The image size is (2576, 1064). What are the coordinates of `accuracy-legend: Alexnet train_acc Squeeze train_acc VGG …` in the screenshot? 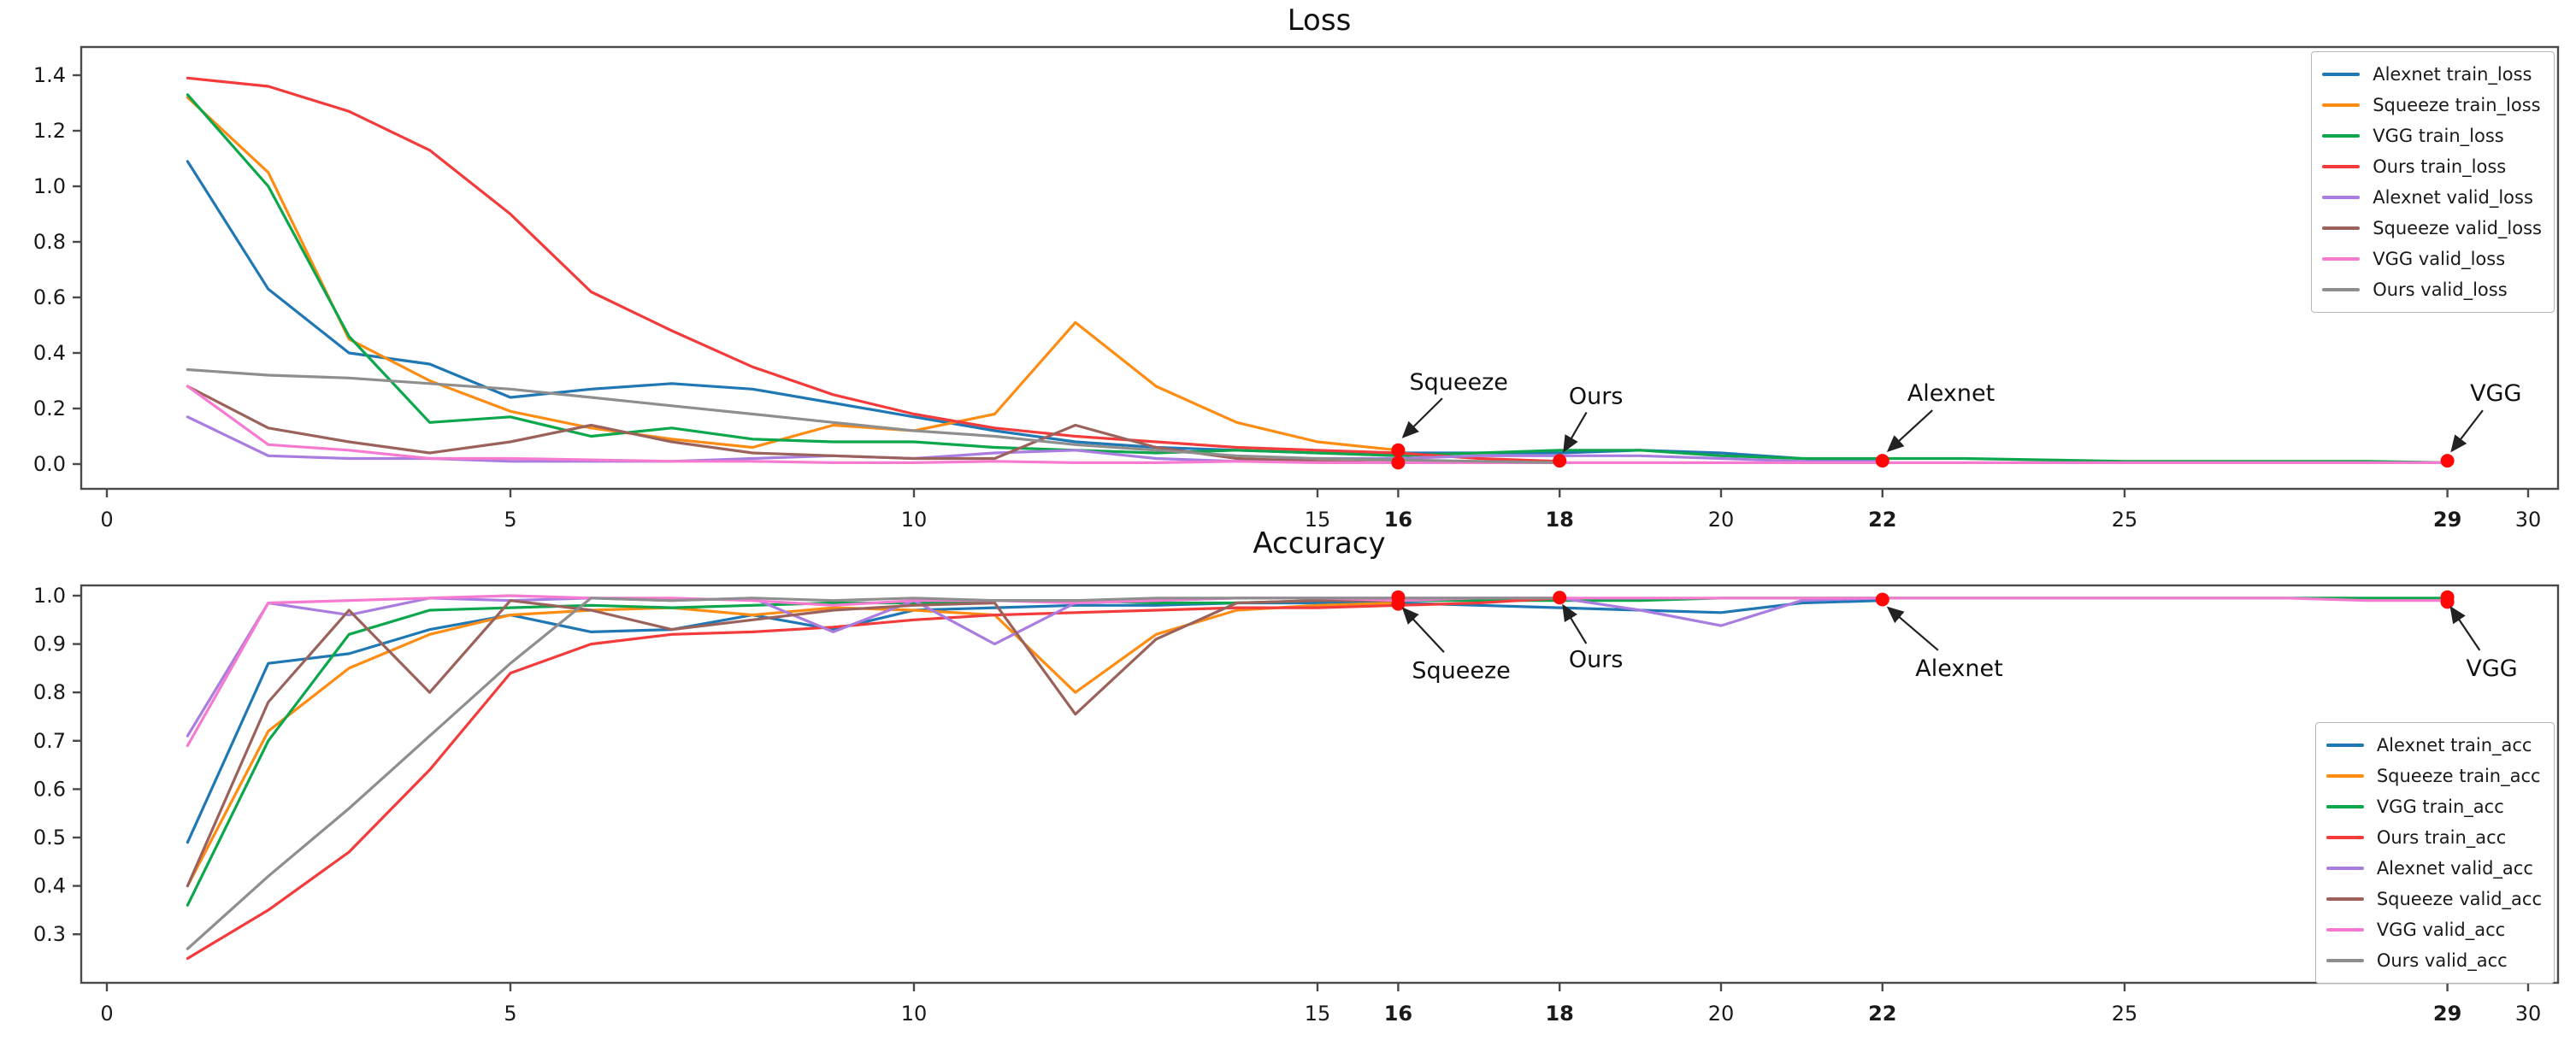 It's located at (2434, 853).